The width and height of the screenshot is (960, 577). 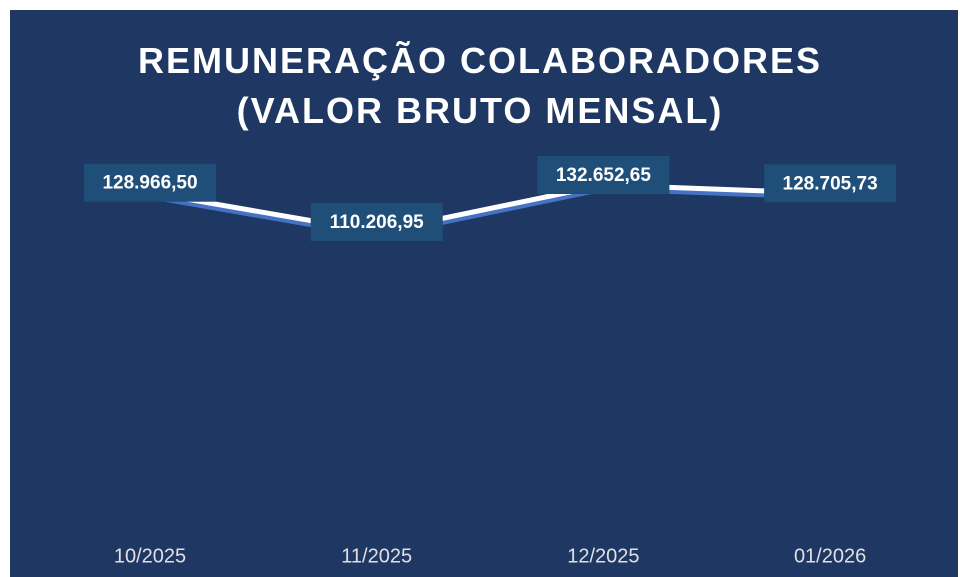 I want to click on data-label: 128.705,73, so click(x=830, y=183).